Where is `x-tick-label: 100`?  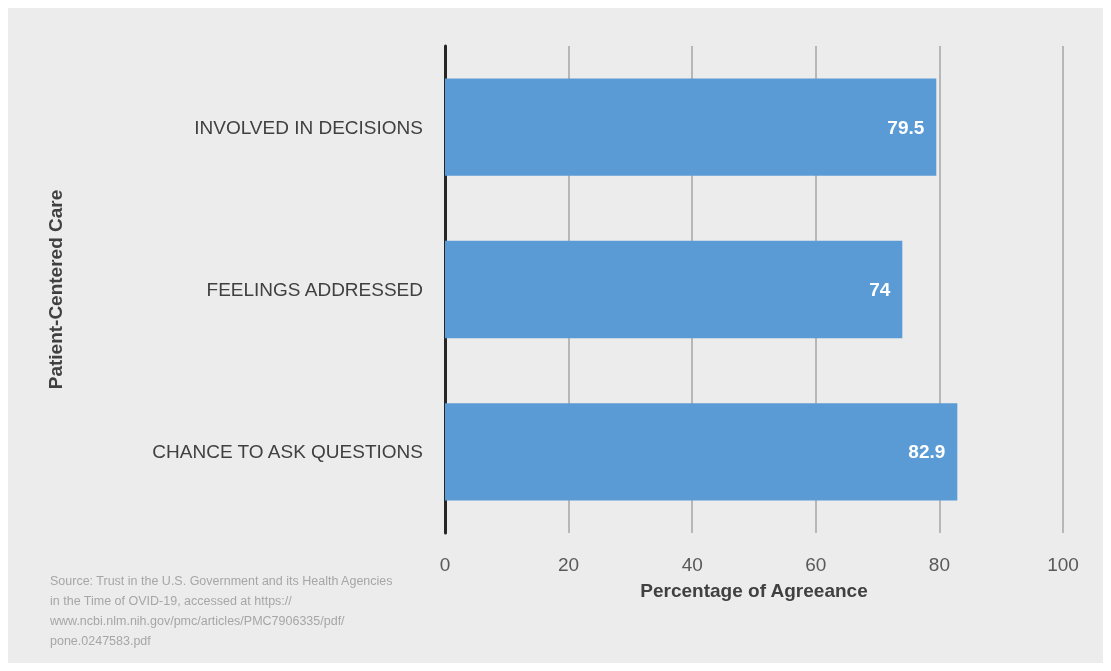
x-tick-label: 100 is located at coordinates (1063, 564).